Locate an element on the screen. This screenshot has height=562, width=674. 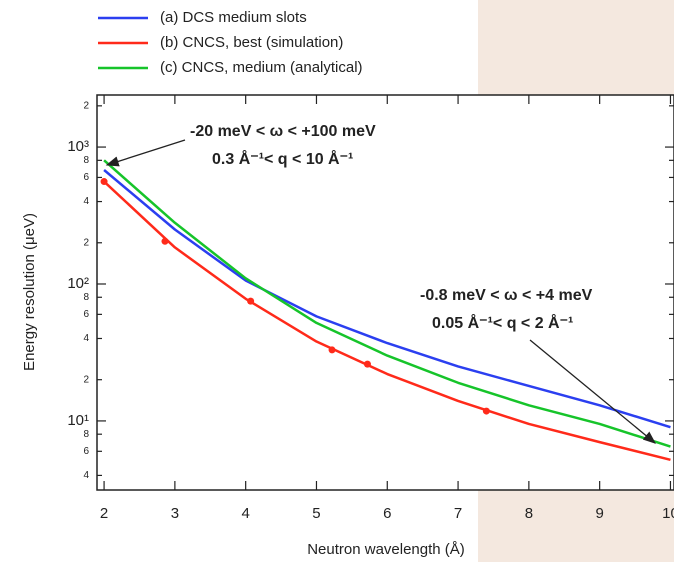
x-tick-label: 8 is located at coordinates (529, 513).